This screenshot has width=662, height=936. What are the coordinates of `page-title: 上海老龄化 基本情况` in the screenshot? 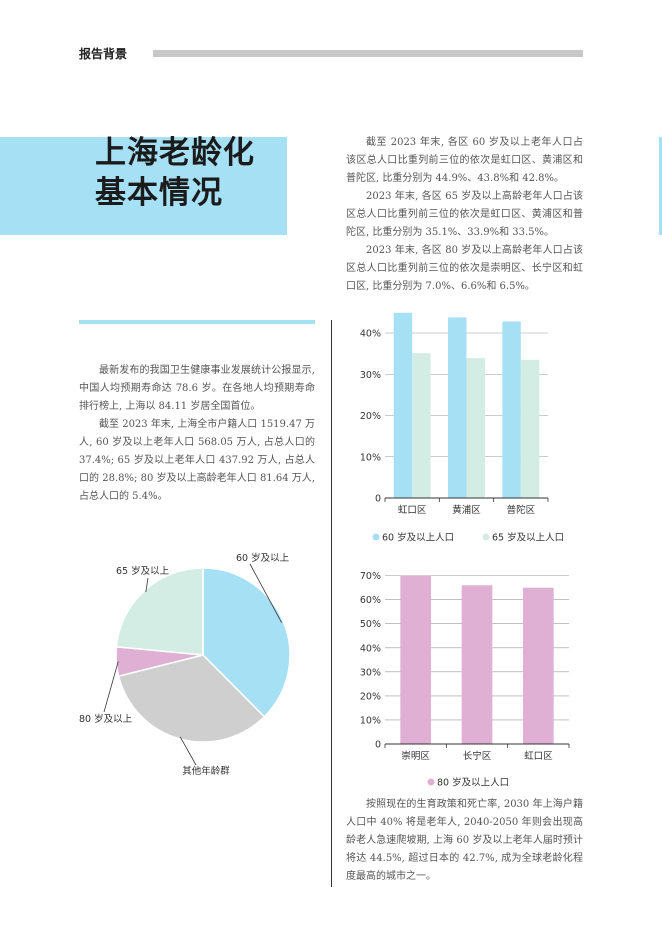 It's located at (175, 173).